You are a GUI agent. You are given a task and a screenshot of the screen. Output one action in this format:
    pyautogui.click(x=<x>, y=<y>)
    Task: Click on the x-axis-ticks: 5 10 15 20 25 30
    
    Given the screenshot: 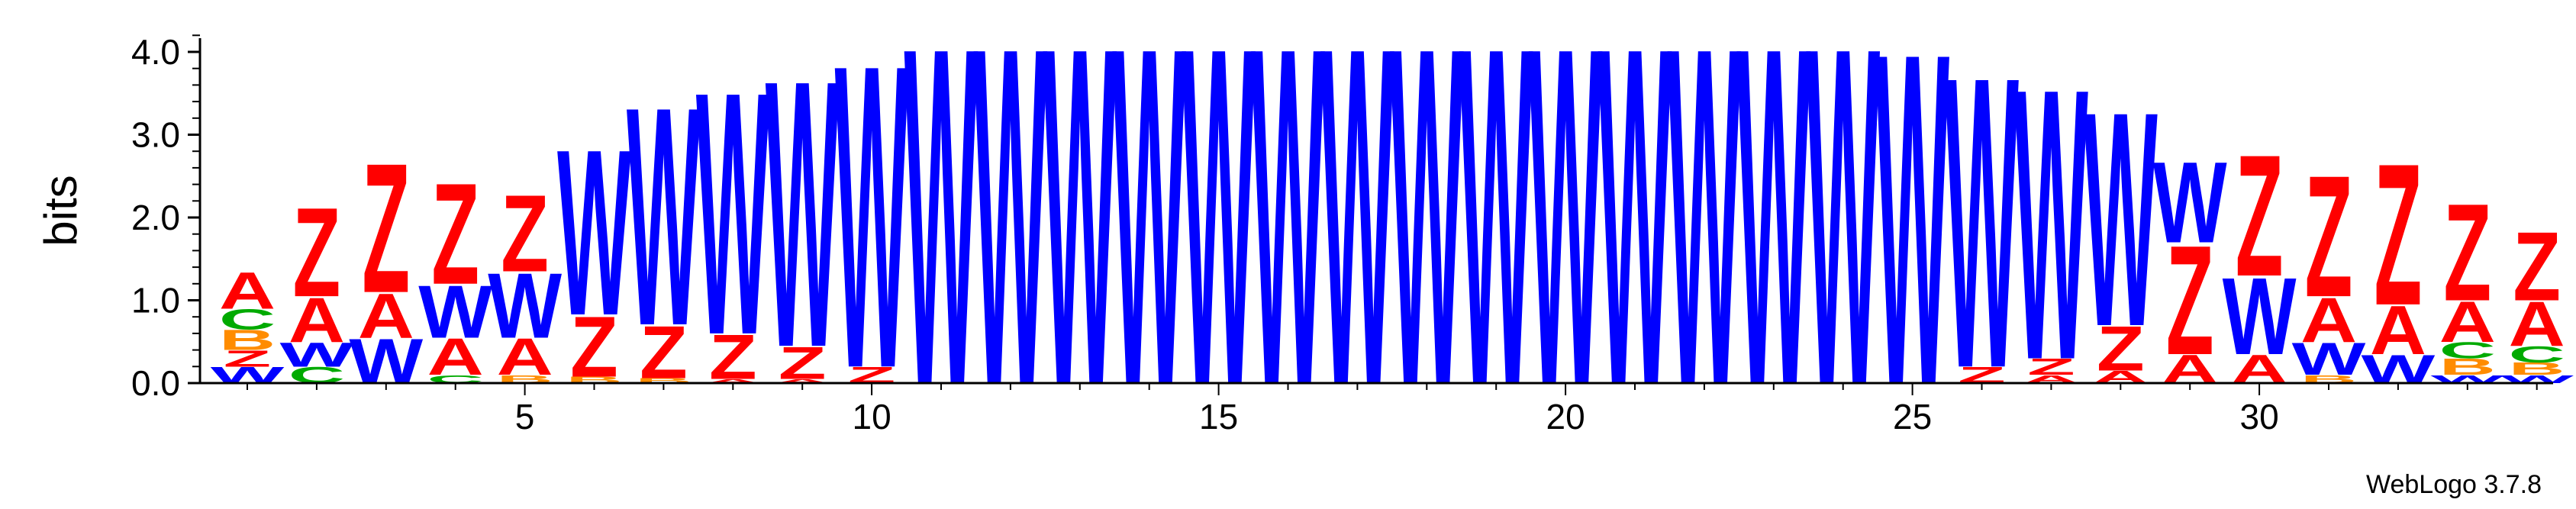 What is the action you would take?
    pyautogui.click(x=1393, y=410)
    